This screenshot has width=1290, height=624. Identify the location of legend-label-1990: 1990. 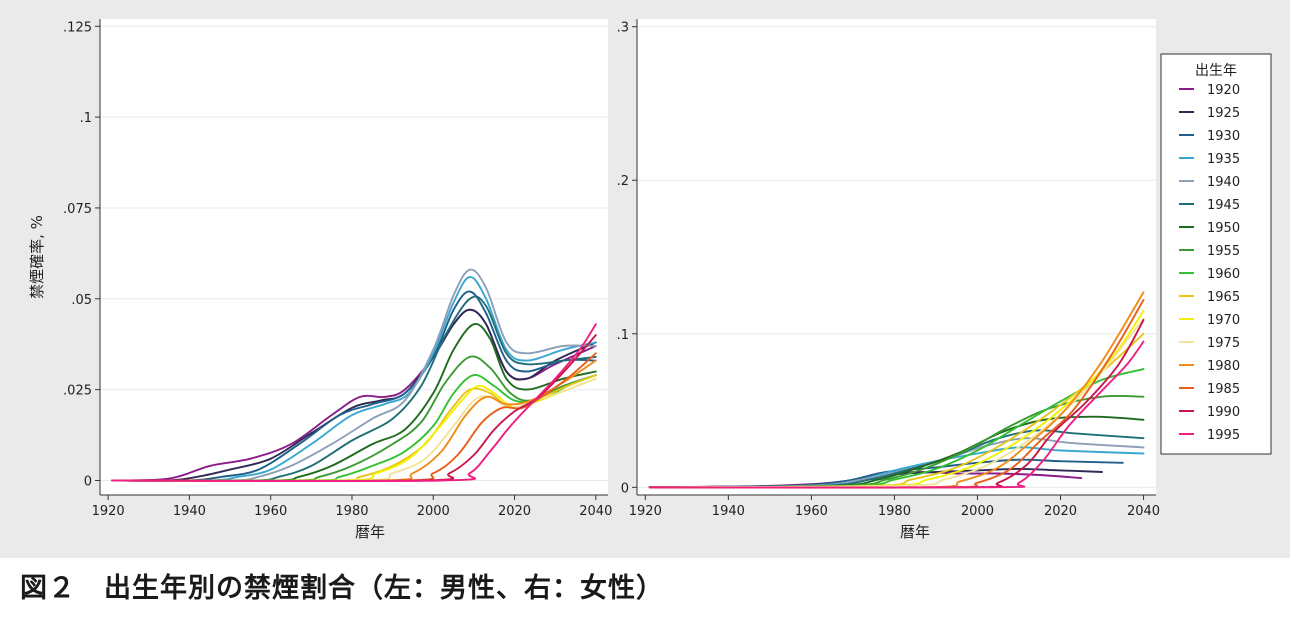
(1223, 412).